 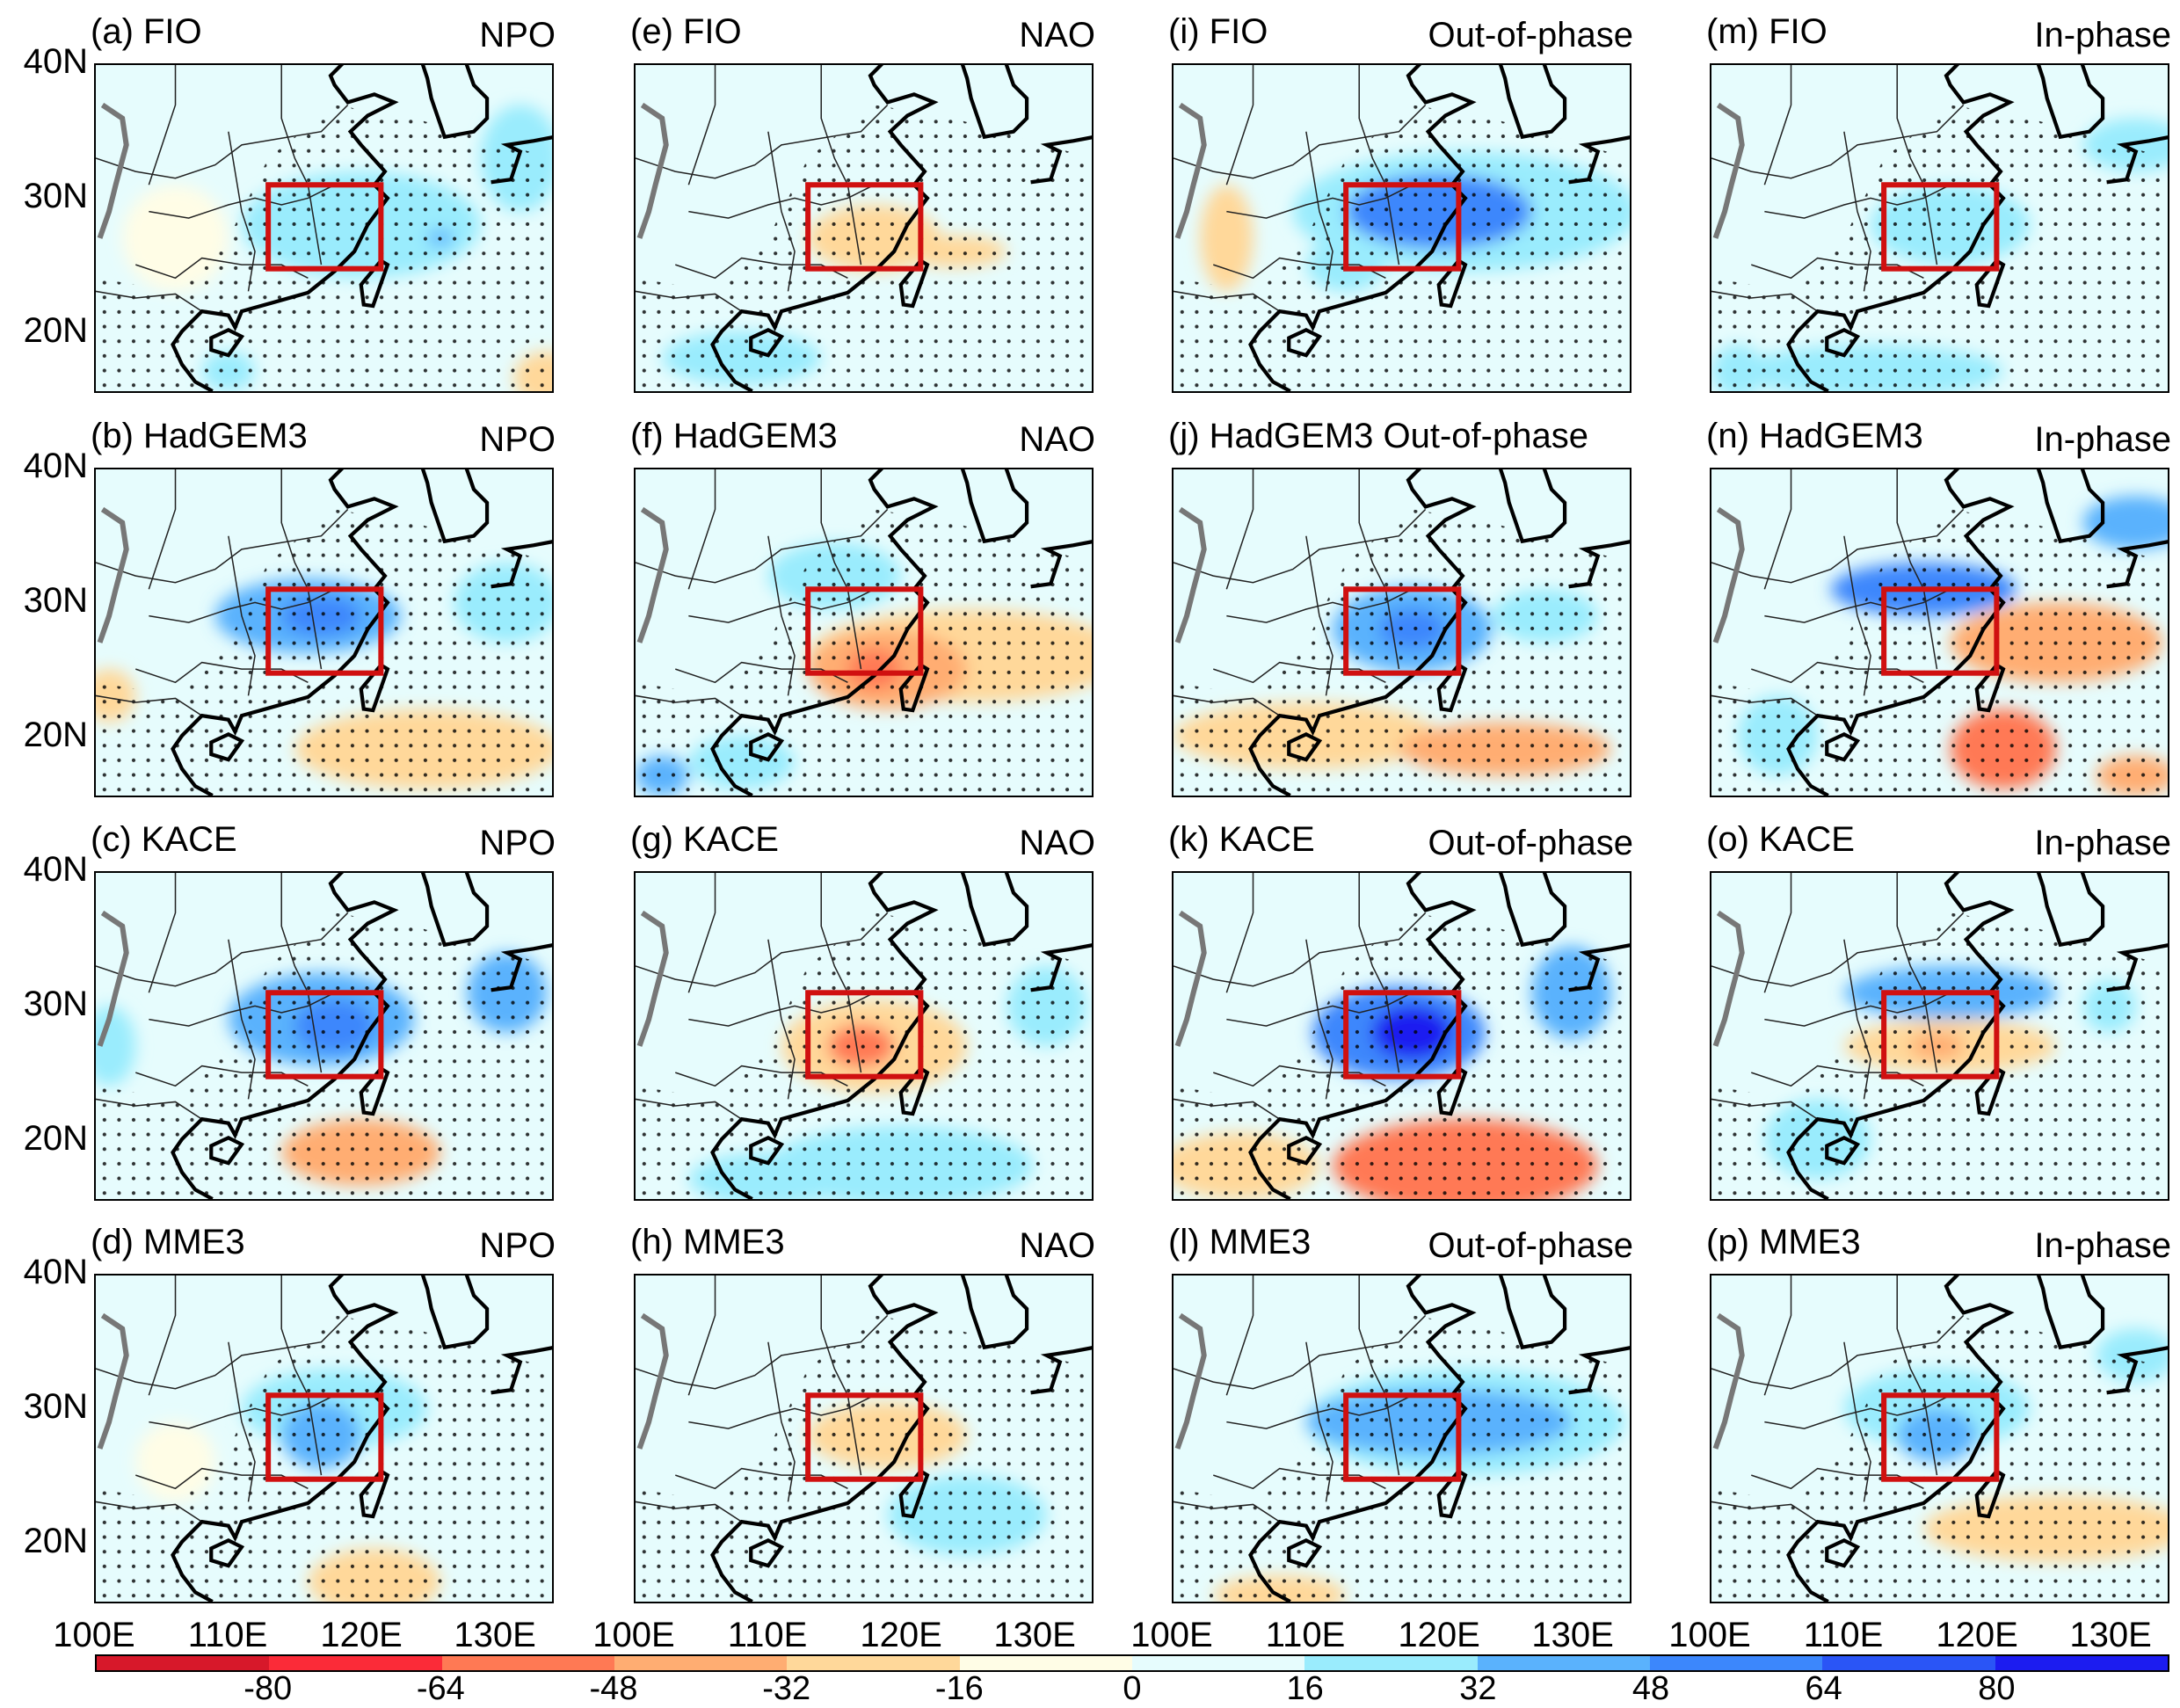 What do you see at coordinates (1133, 1688) in the screenshot?
I see `colorbar-tick-label: 0` at bounding box center [1133, 1688].